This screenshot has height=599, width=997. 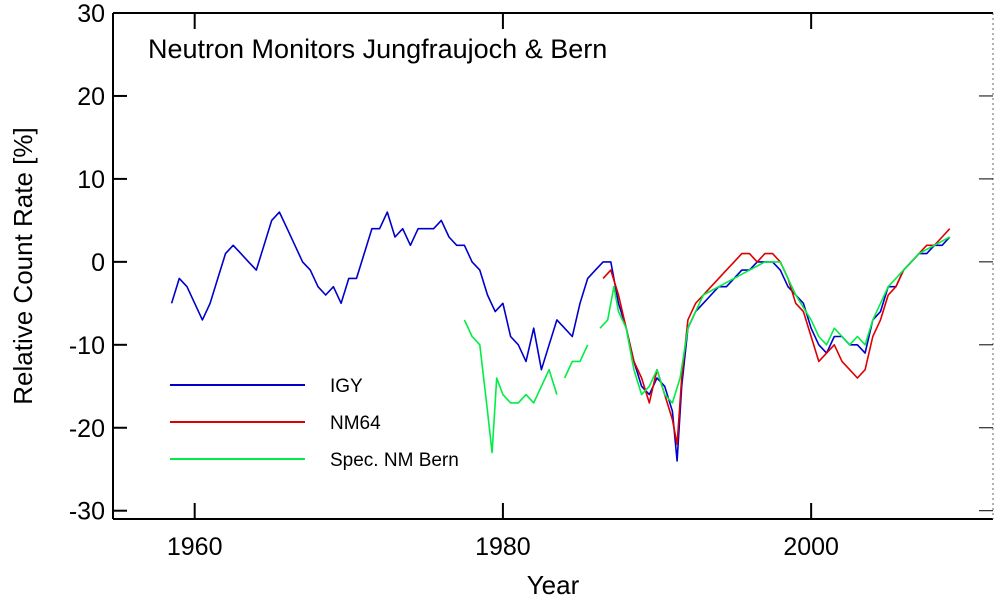 I want to click on legend-label: IGY, so click(x=346, y=386).